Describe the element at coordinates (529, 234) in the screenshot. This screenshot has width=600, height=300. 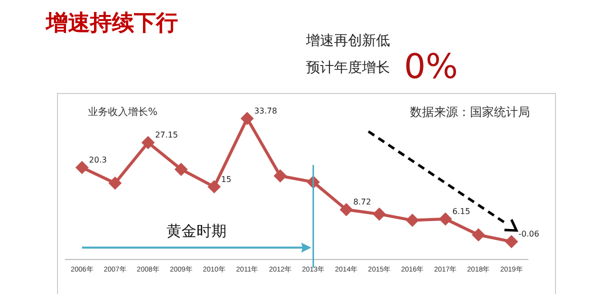
I see `data-label: -0.06` at that location.